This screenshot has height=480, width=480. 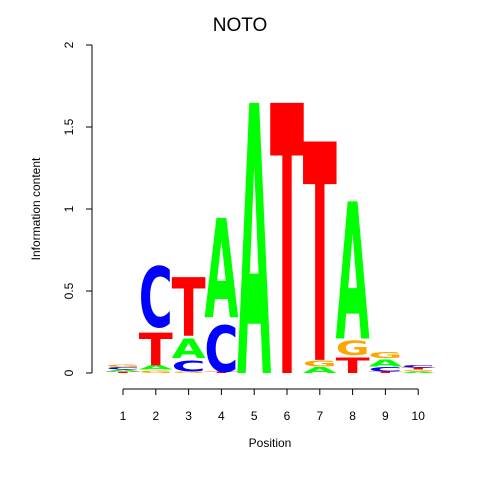 What do you see at coordinates (419, 416) in the screenshot?
I see `x-tick-label: 10` at bounding box center [419, 416].